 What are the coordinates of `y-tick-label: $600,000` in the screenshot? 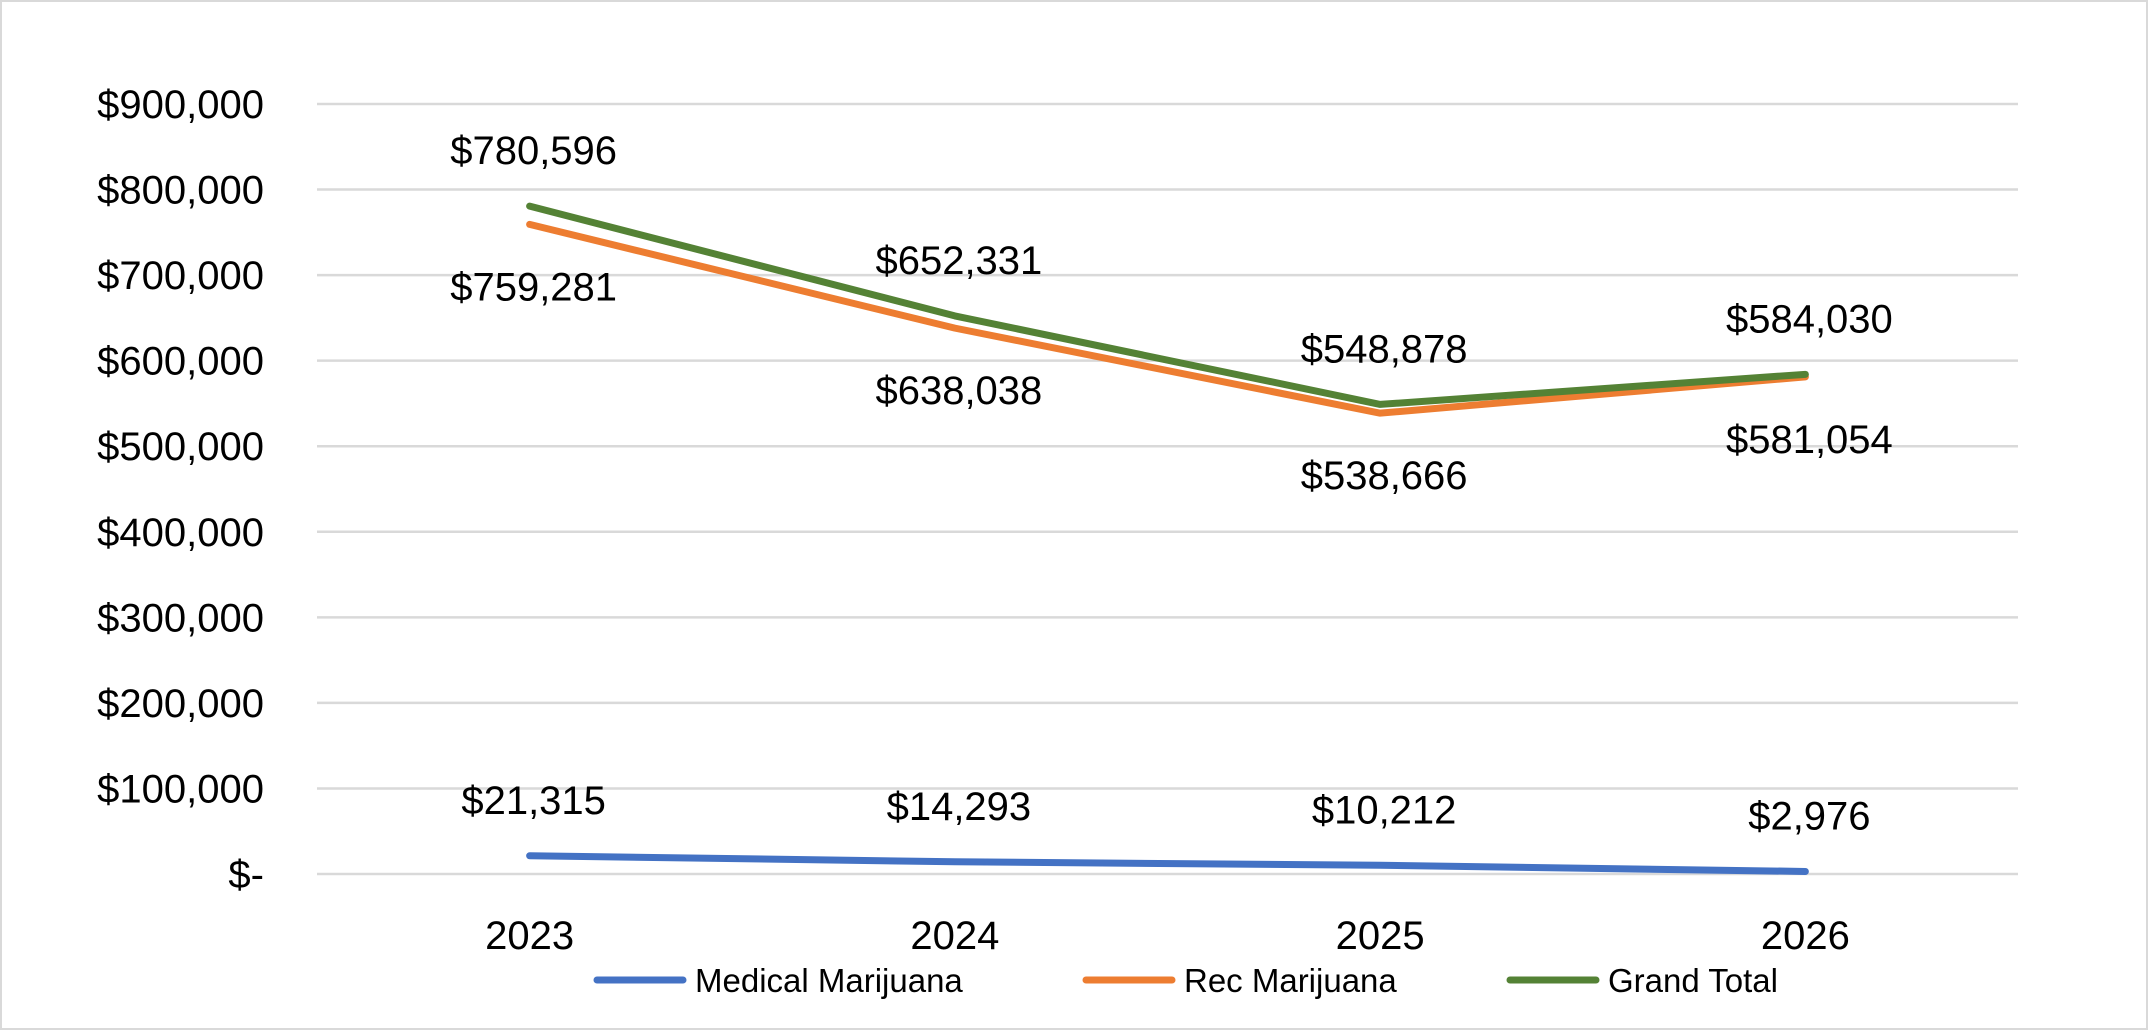 It's located at (180, 362).